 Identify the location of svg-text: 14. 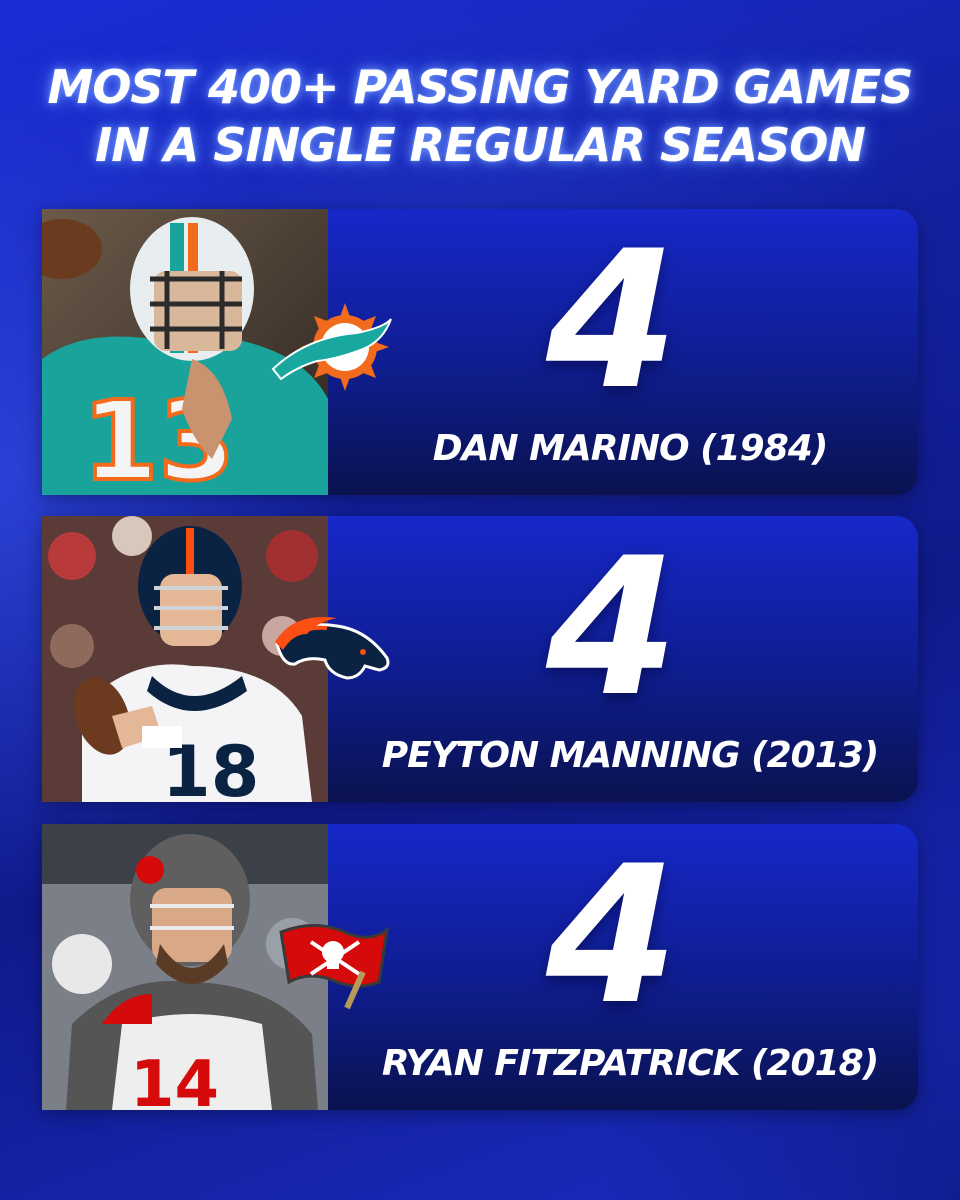
(174, 1079).